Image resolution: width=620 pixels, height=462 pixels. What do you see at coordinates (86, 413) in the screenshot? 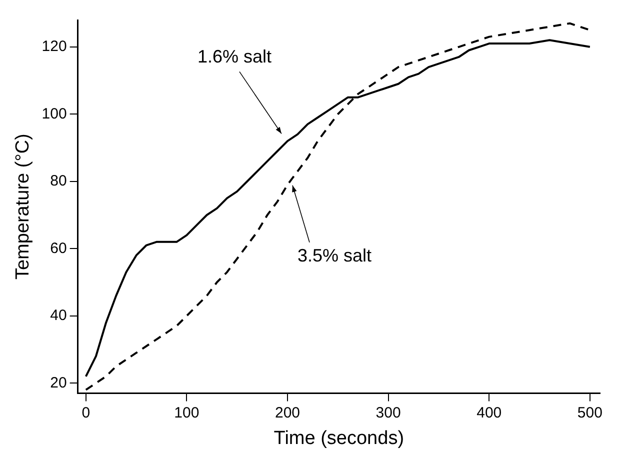
I see `x-tick-label: 0` at bounding box center [86, 413].